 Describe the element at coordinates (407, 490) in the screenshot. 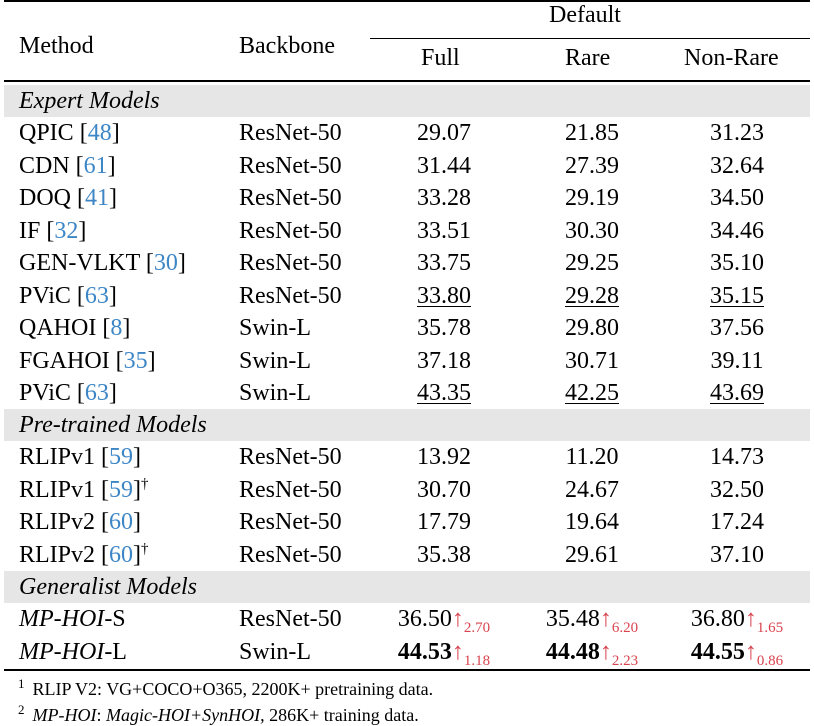

I see `table-row: RLIPv1 [59]† ResNet-50 30.70 24.67 32.50` at that location.